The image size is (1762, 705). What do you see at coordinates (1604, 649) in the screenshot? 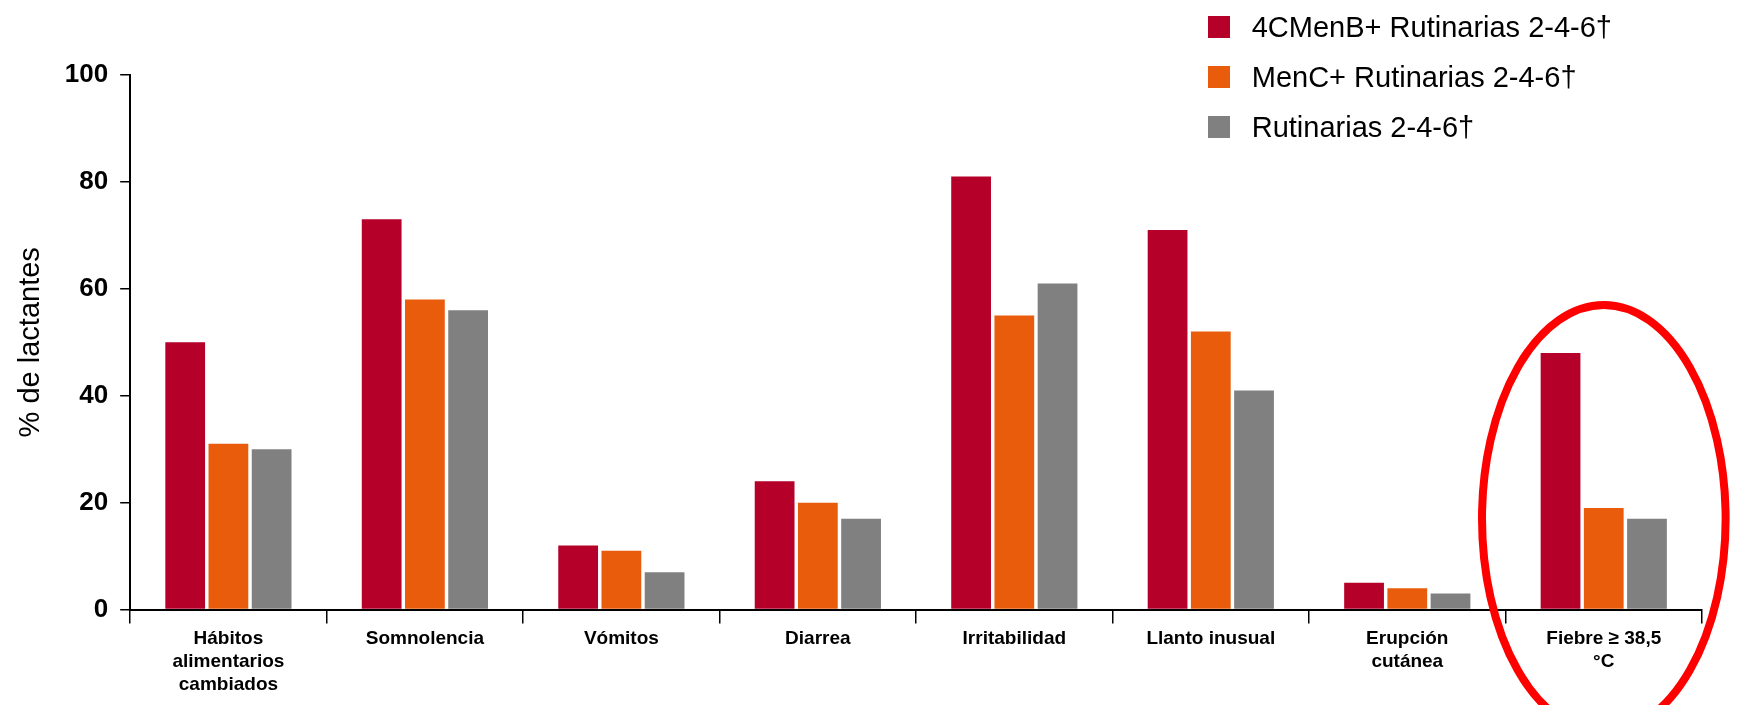
I see `x-tick-label: Fiebre ≥ 38,5 °C` at bounding box center [1604, 649].